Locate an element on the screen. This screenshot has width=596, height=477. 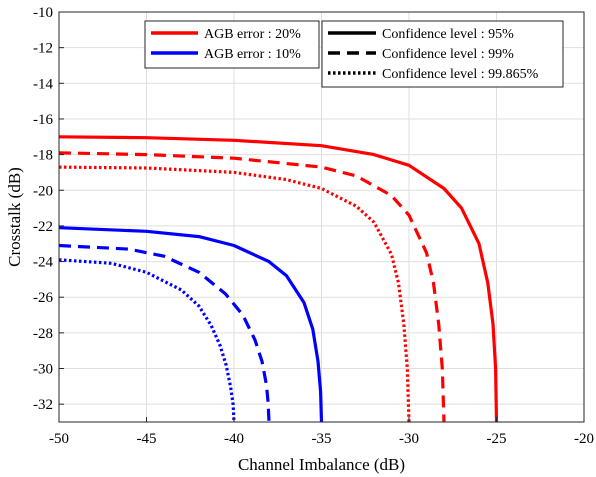
x-tick-label: -40 is located at coordinates (234, 439).